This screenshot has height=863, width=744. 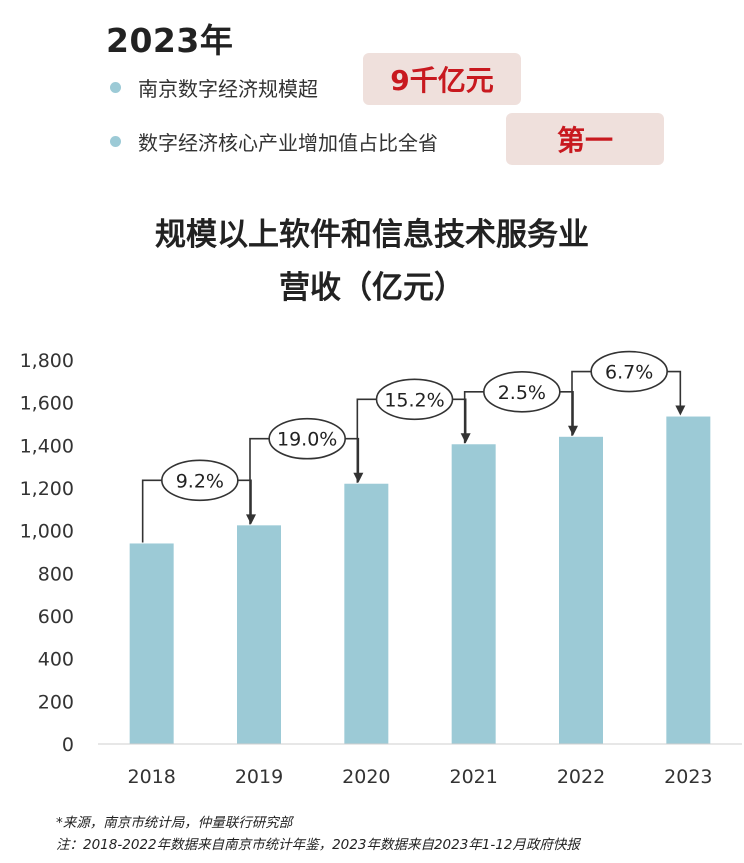 I want to click on y-tick-label: 800, so click(x=56, y=574).